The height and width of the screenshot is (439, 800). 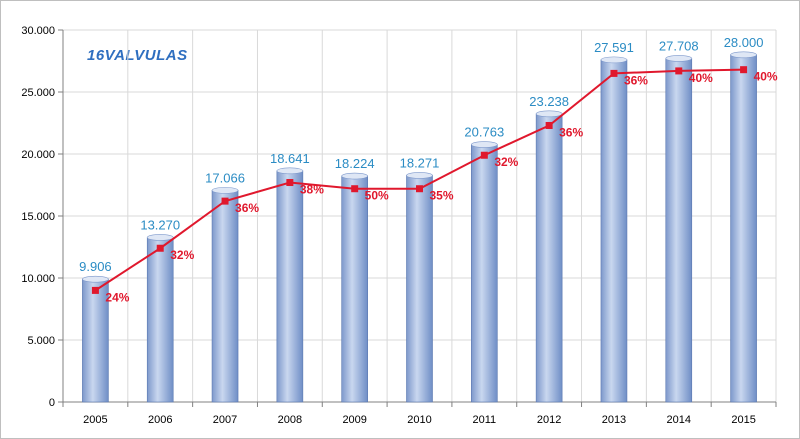 What do you see at coordinates (95, 266) in the screenshot?
I see `bar-value-label: 9.906` at bounding box center [95, 266].